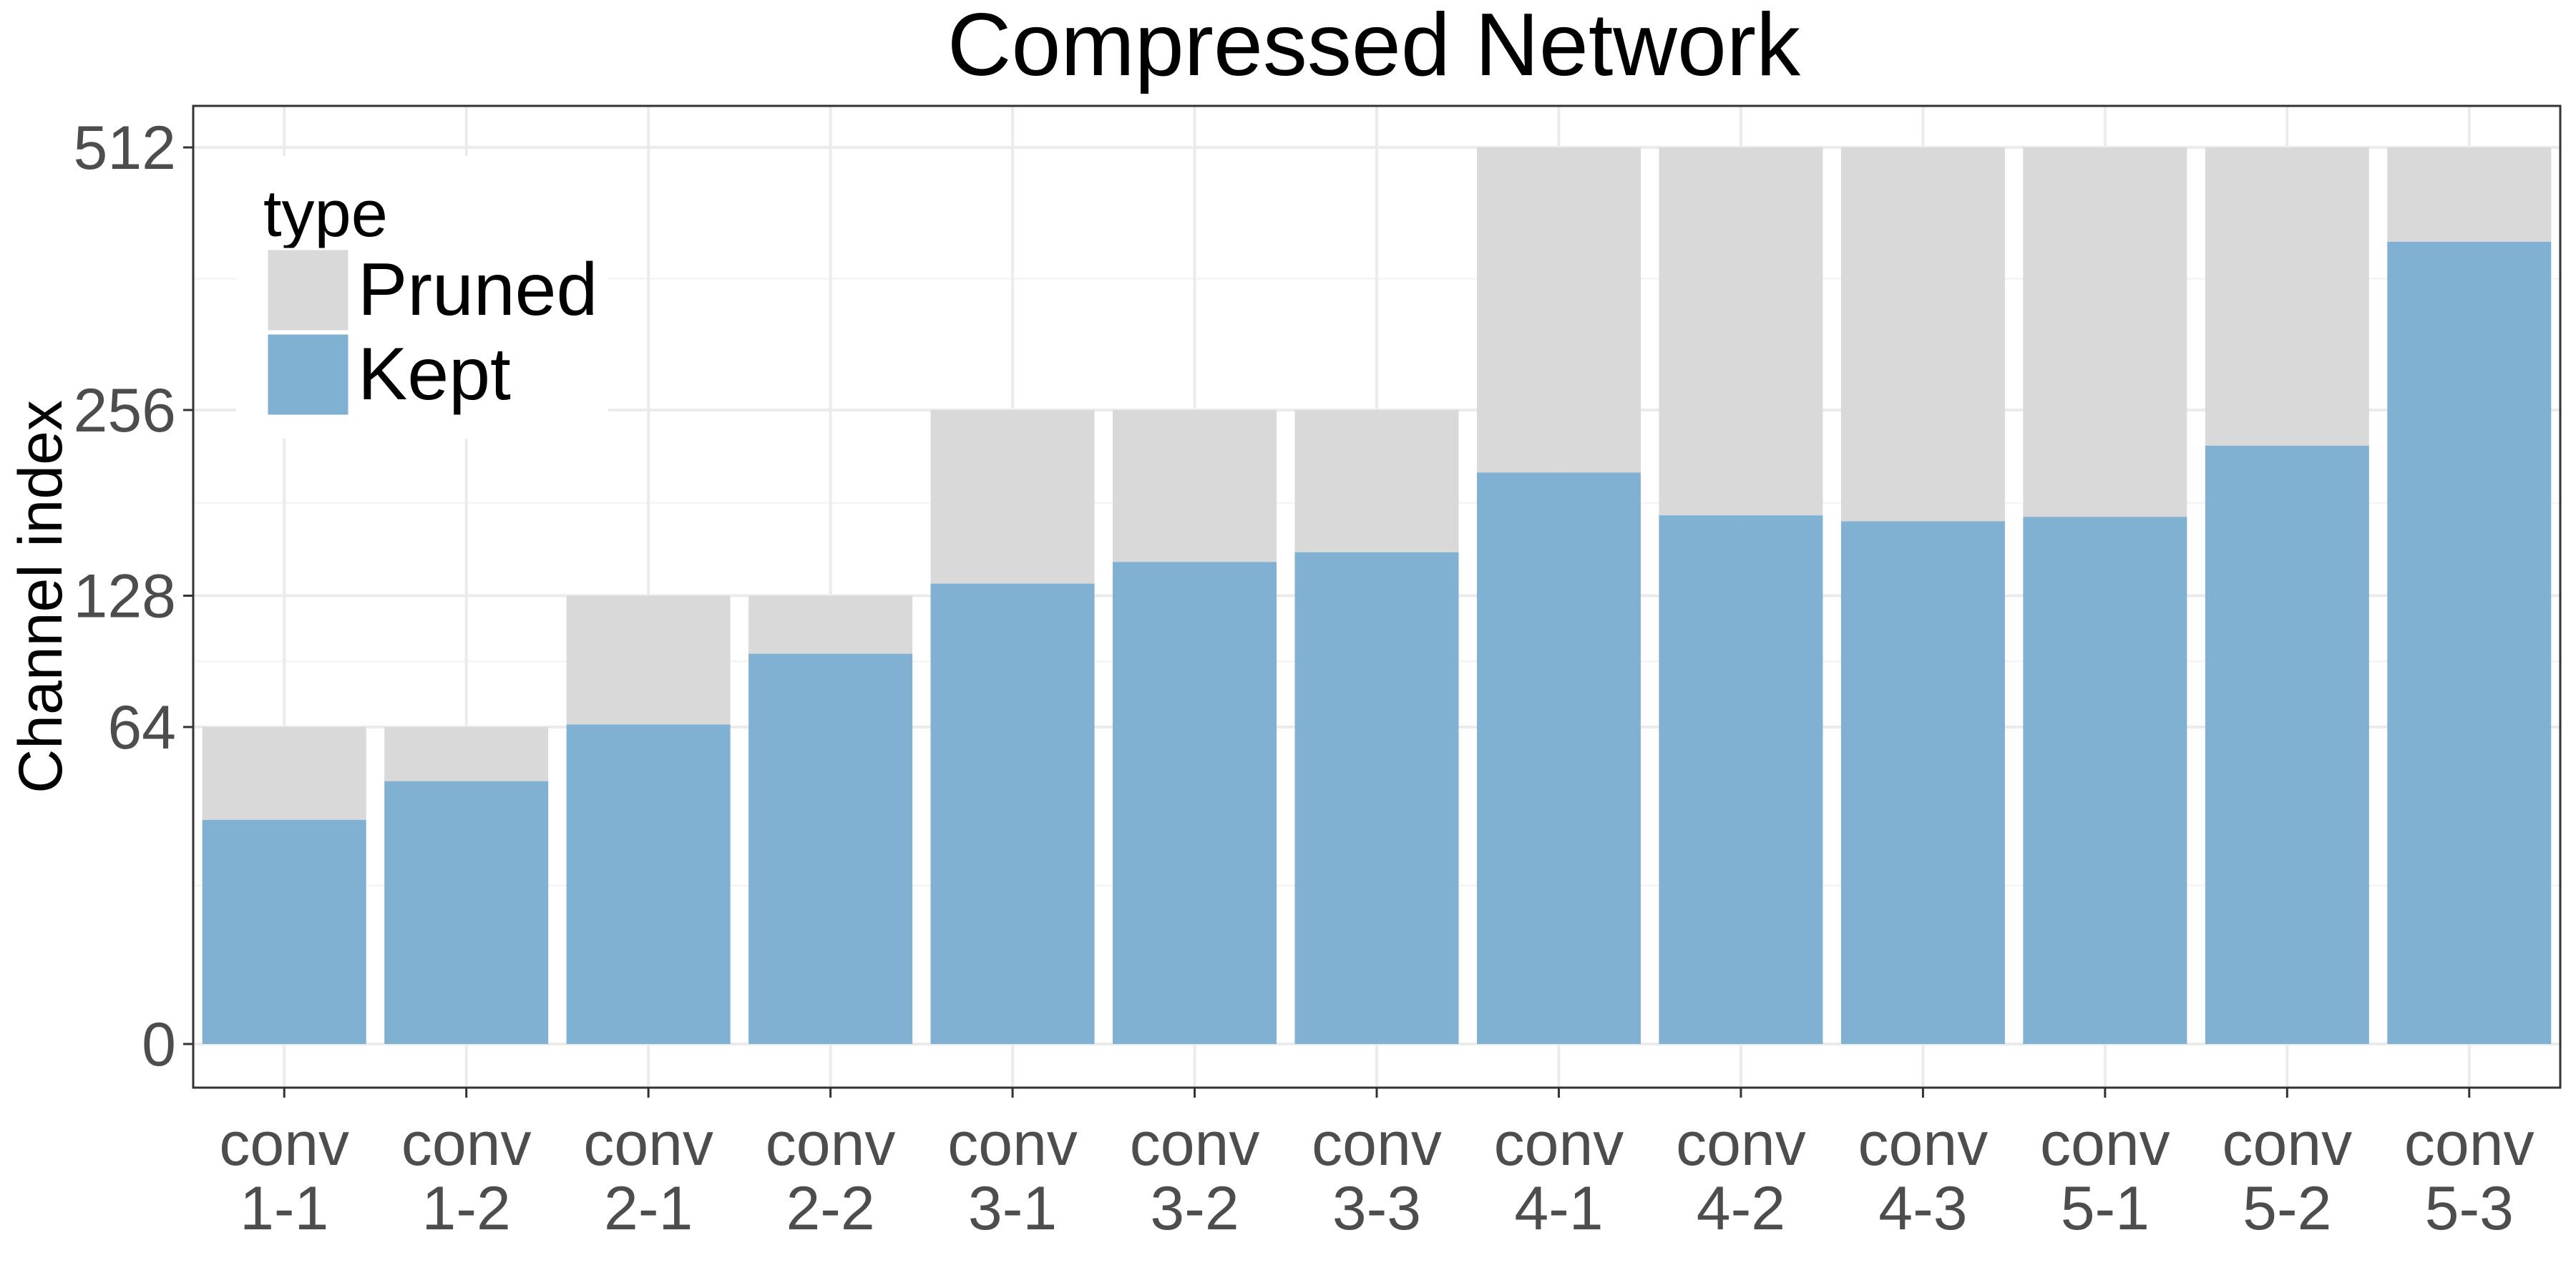 This screenshot has width=2576, height=1288. Describe the element at coordinates (1376, 1208) in the screenshot. I see `x-tick-label: 3-3` at that location.